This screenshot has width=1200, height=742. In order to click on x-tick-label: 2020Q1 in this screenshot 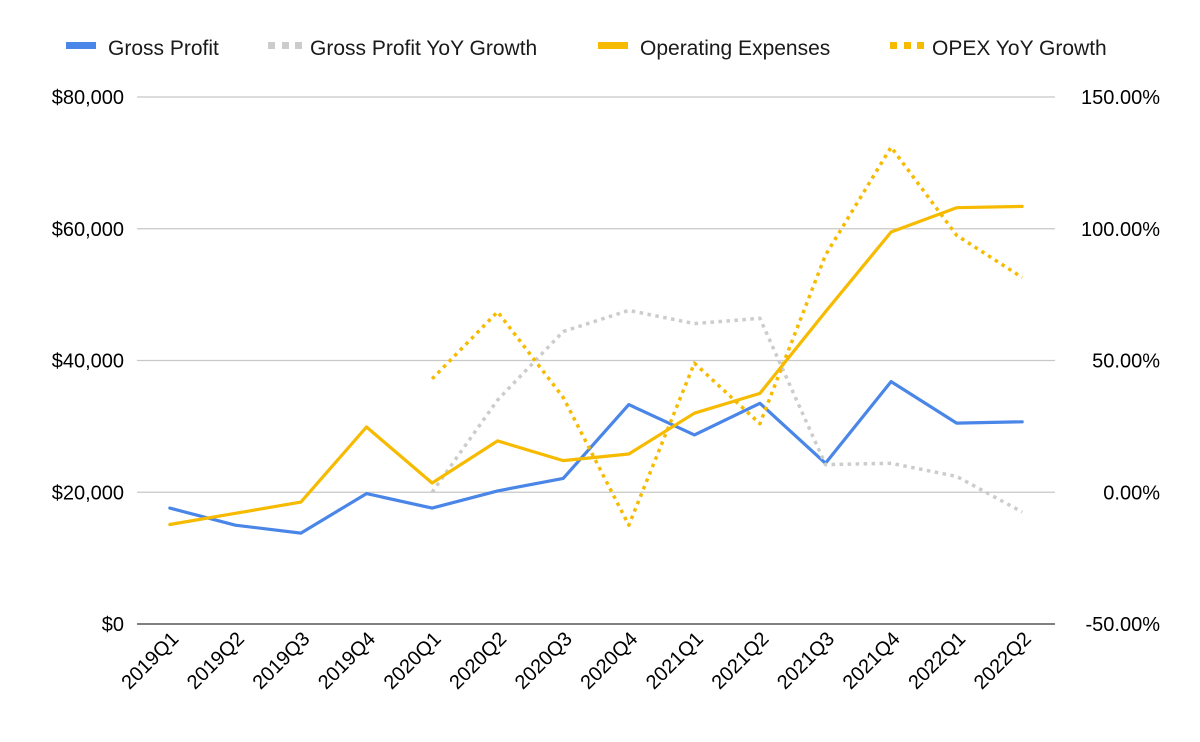, I will do `click(413, 661)`.